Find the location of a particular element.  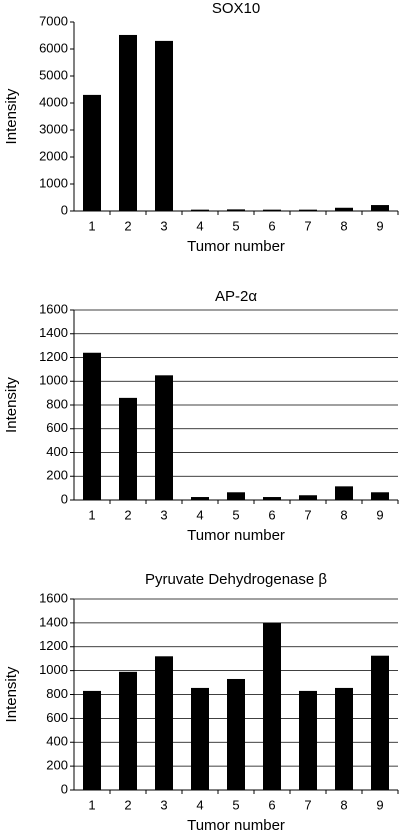

chart-title: AP-2α is located at coordinates (236, 296).